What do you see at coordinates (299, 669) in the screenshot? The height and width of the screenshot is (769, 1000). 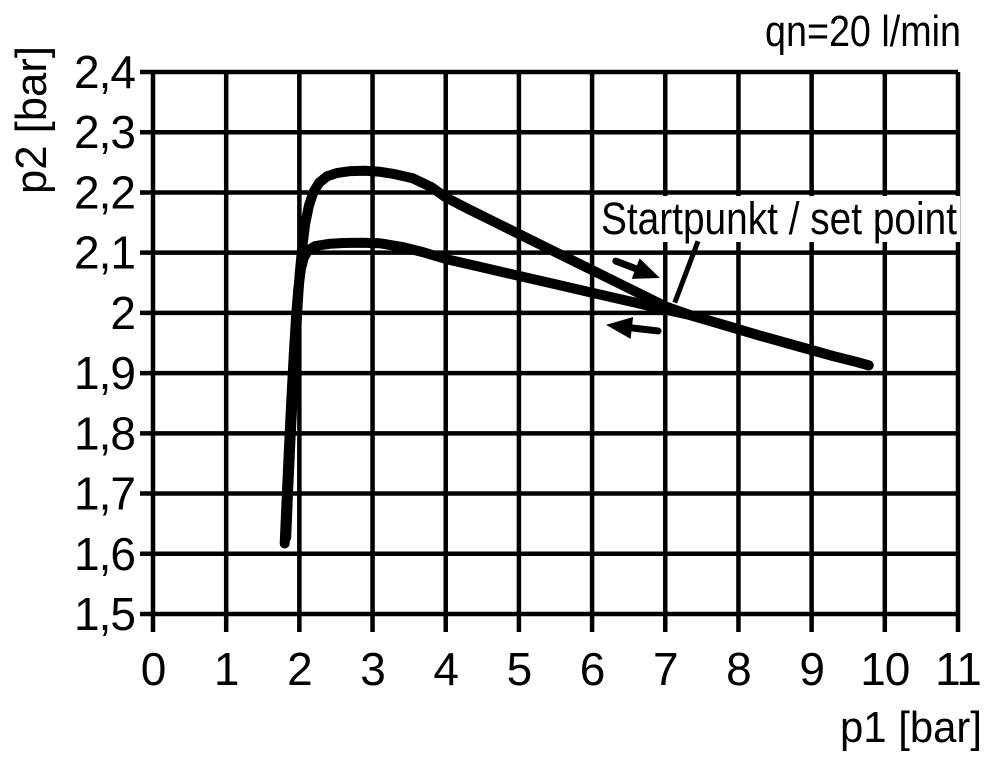 I see `x-tick-label: 2` at bounding box center [299, 669].